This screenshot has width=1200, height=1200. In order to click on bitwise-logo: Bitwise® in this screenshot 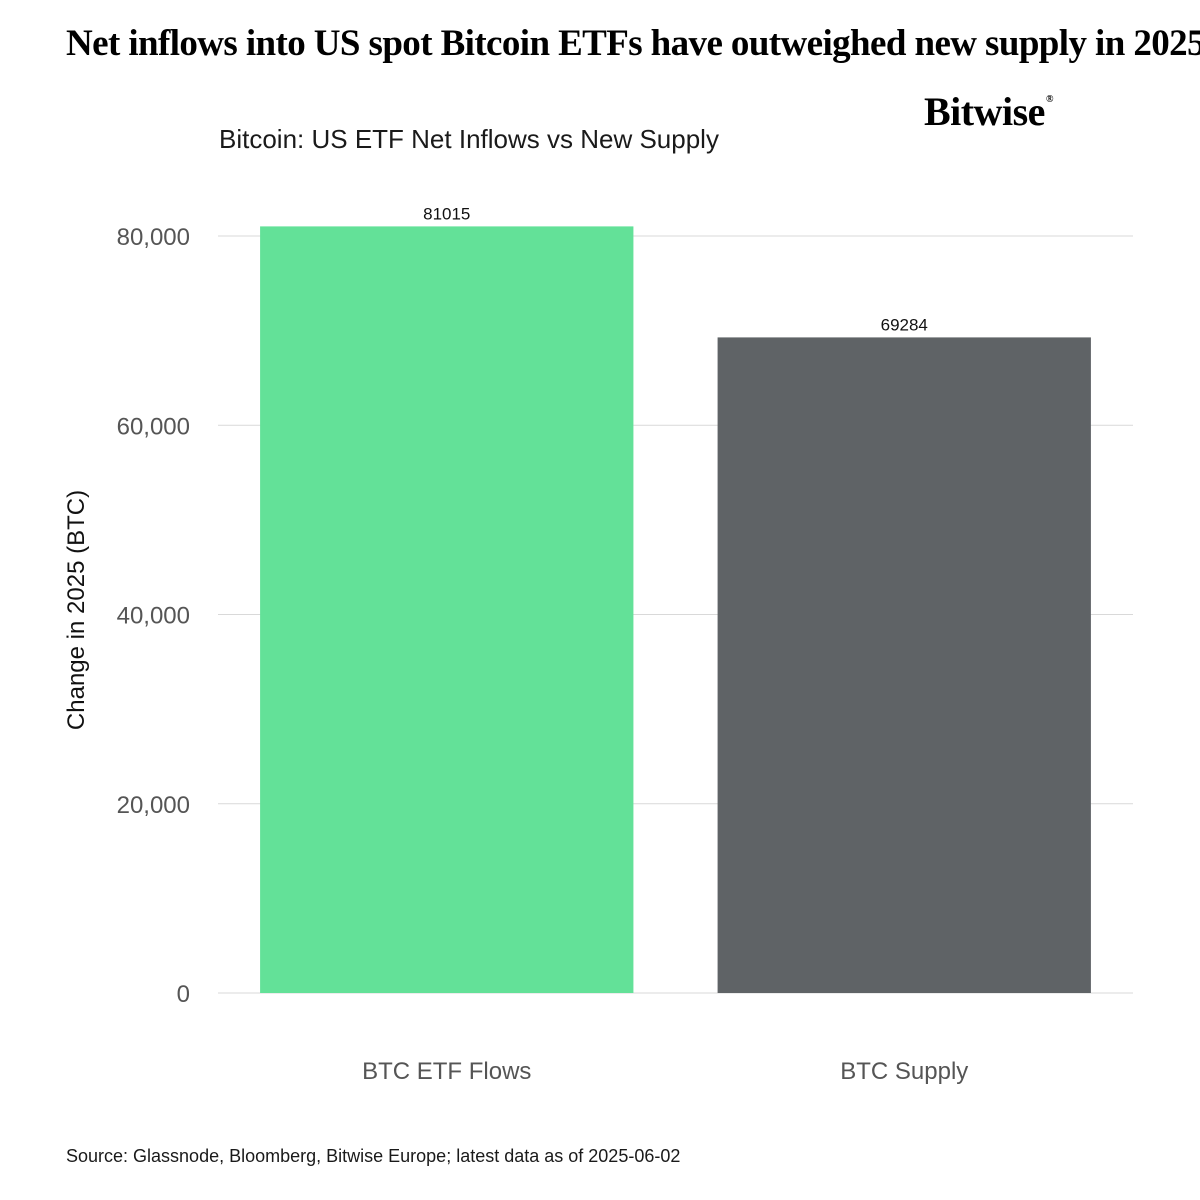, I will do `click(988, 111)`.